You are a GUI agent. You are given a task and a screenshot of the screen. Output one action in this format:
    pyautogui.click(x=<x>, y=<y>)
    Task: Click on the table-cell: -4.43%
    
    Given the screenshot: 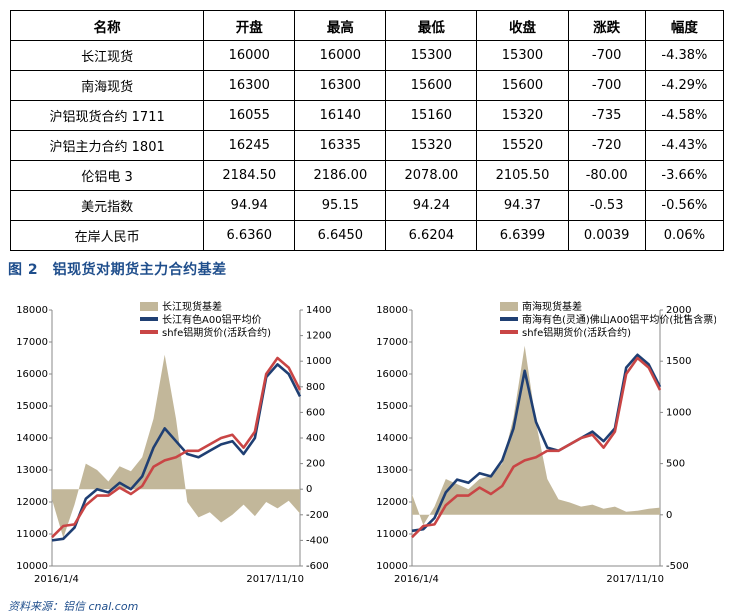 What is the action you would take?
    pyautogui.click(x=684, y=145)
    